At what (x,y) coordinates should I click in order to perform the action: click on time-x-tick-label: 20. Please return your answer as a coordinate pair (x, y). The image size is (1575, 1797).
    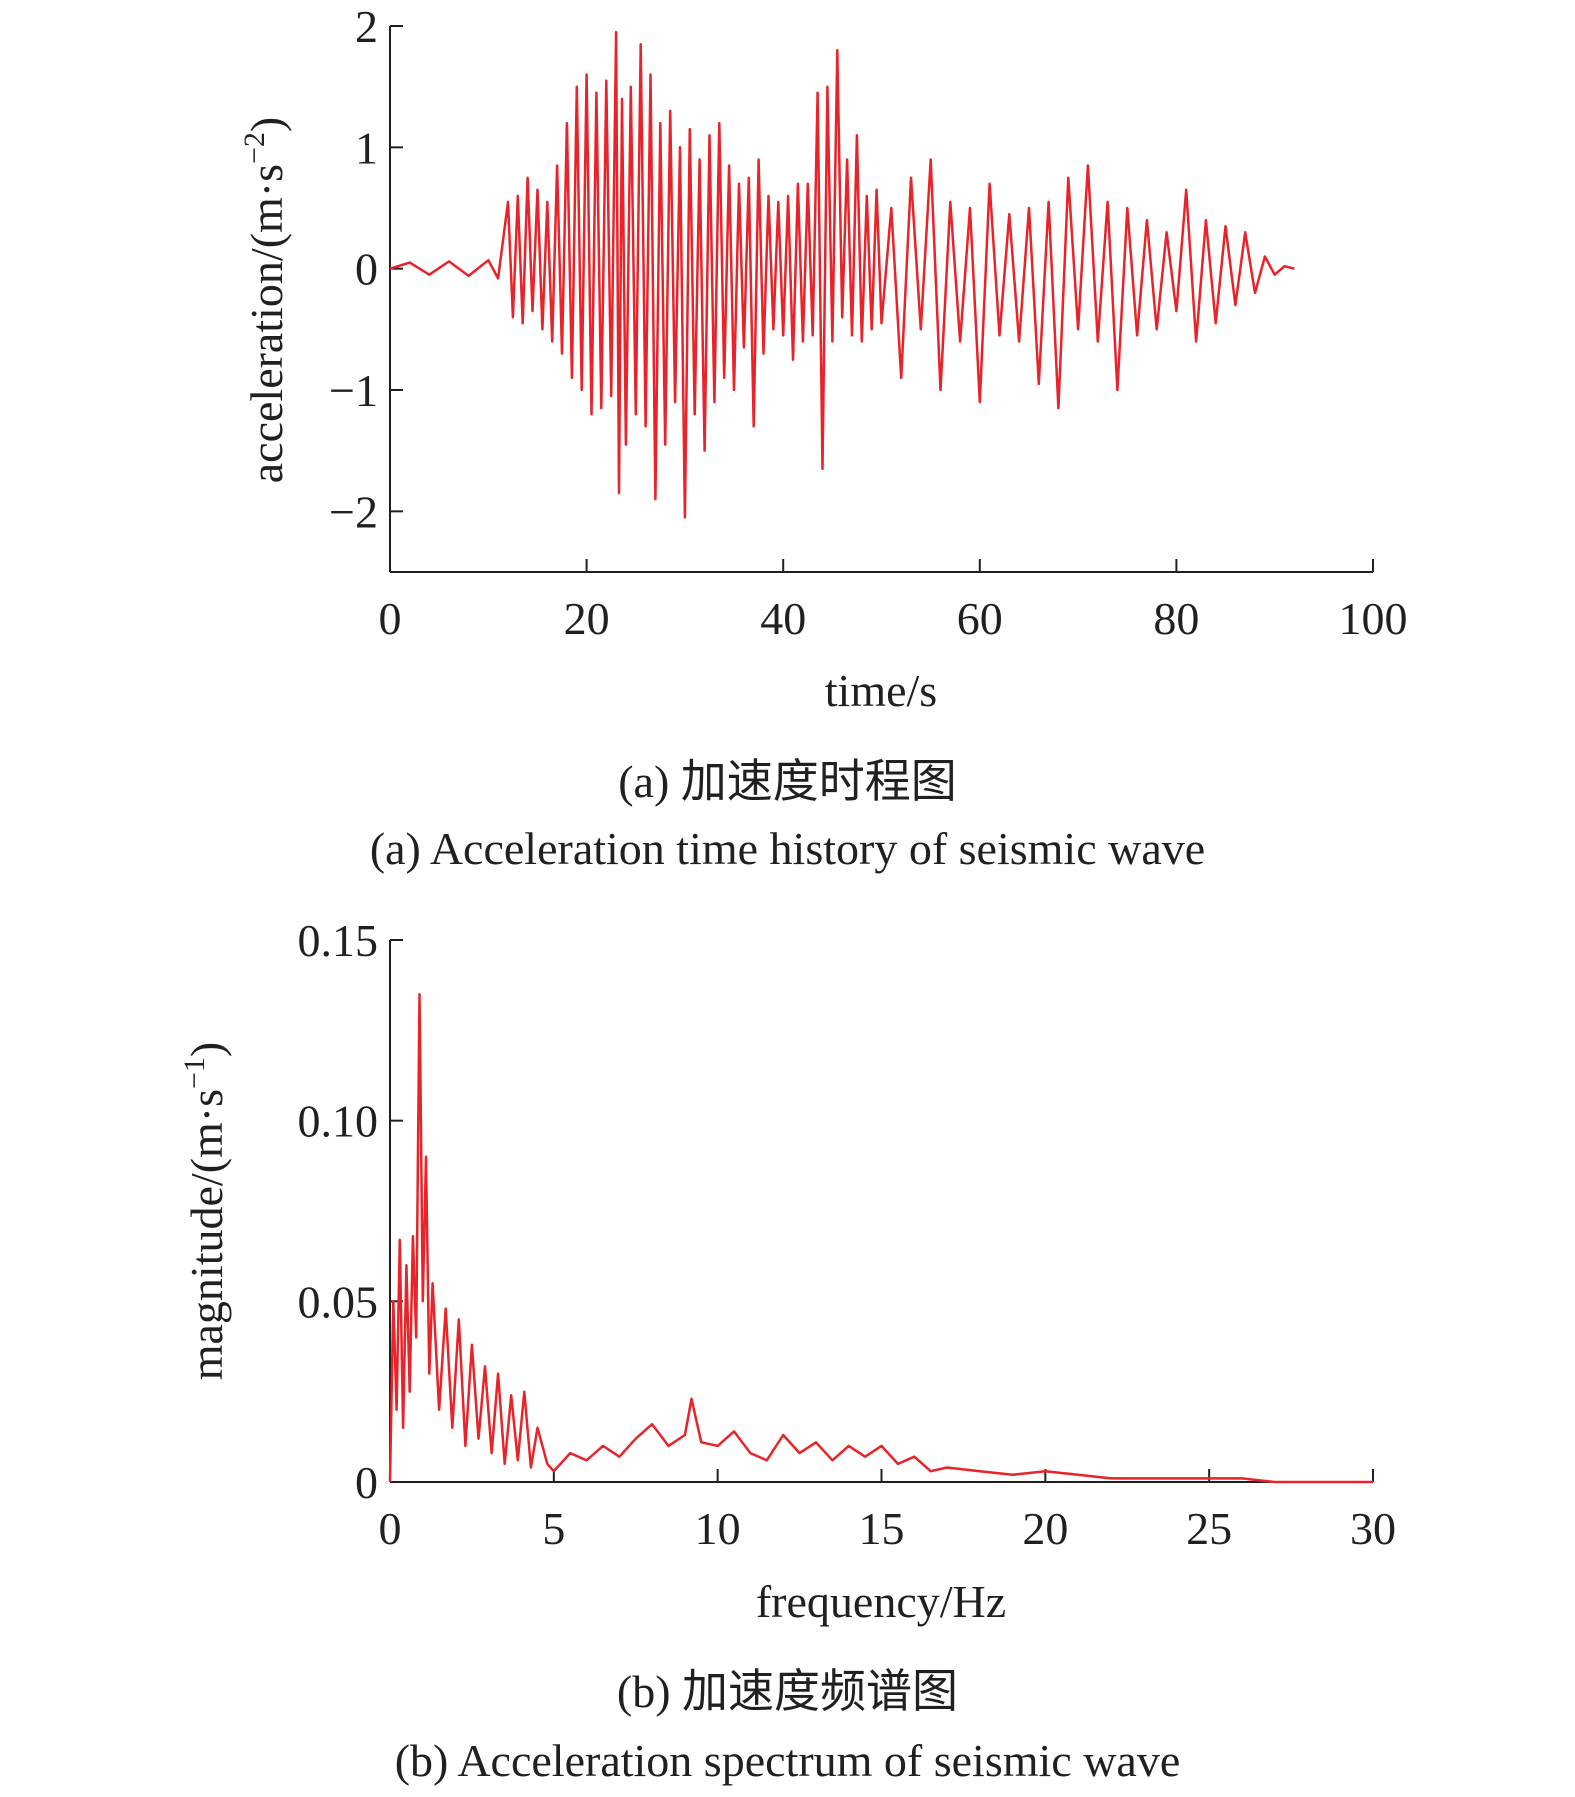
    Looking at the image, I should click on (587, 618).